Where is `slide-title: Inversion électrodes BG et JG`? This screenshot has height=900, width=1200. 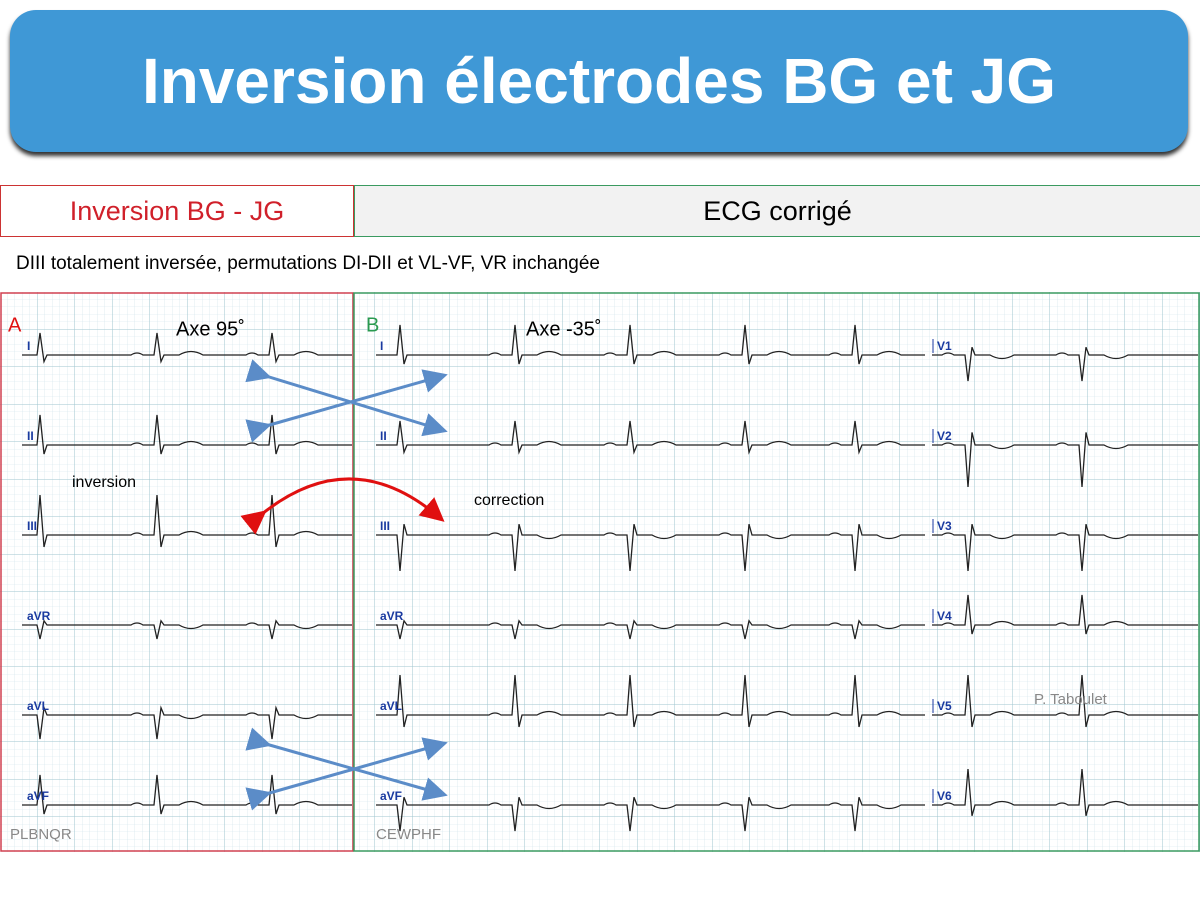
slide-title: Inversion électrodes BG et JG is located at coordinates (599, 81).